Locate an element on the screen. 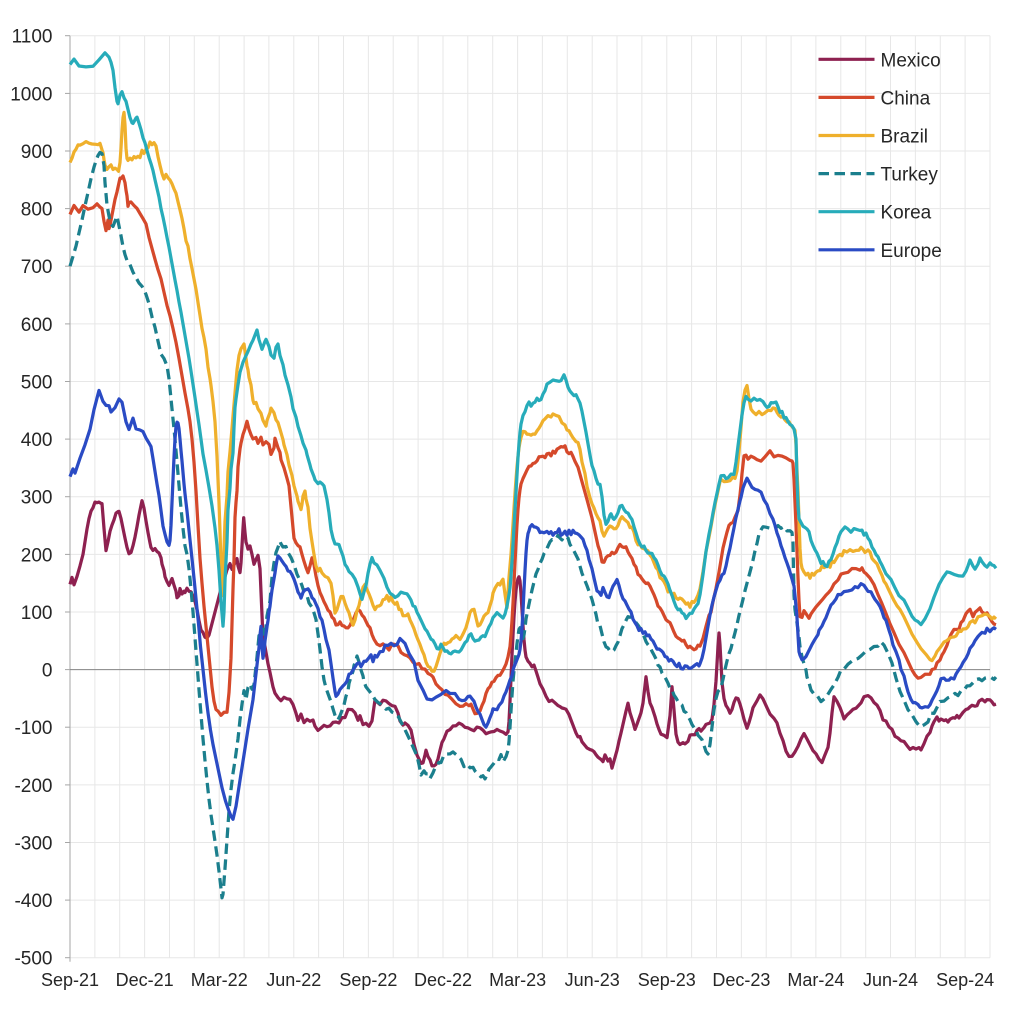 This screenshot has width=1029, height=1012. svg-text: -200 is located at coordinates (33, 786).